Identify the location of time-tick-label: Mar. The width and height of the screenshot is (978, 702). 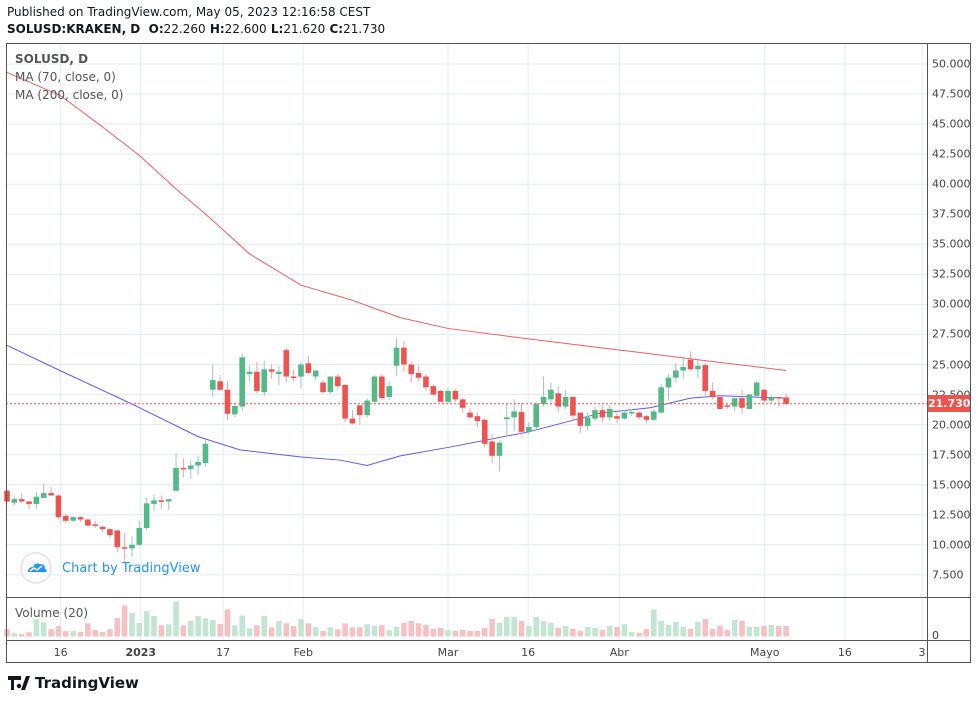
(448, 652).